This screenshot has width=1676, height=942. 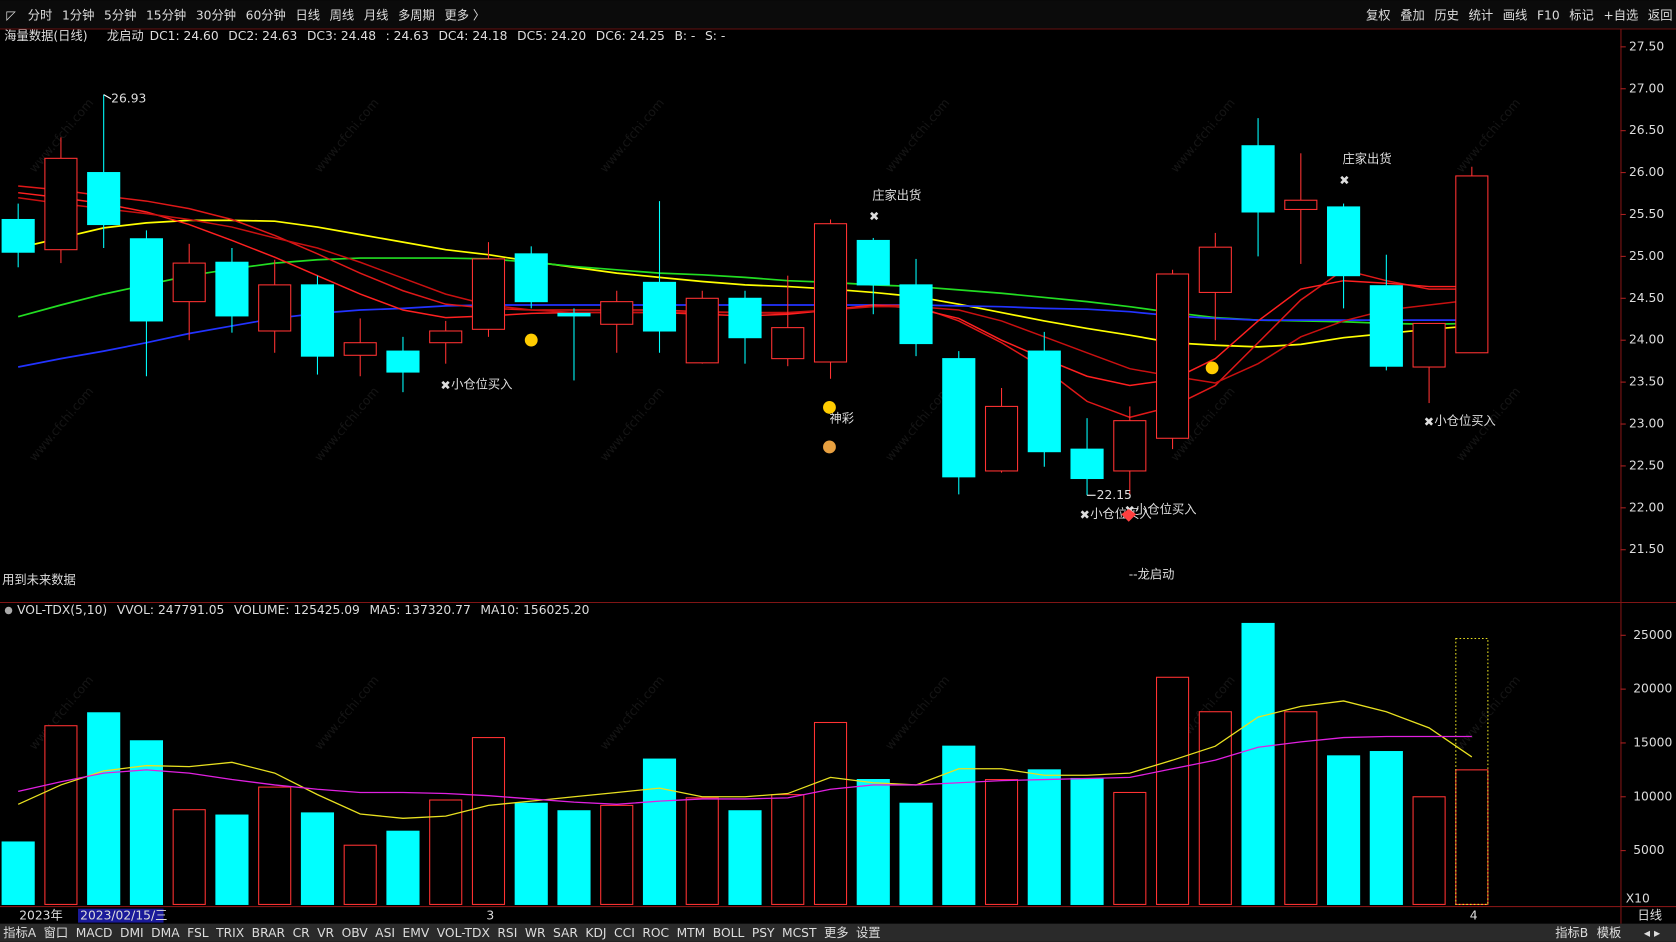 I want to click on indicator-tab: 指标B, so click(x=1571, y=932).